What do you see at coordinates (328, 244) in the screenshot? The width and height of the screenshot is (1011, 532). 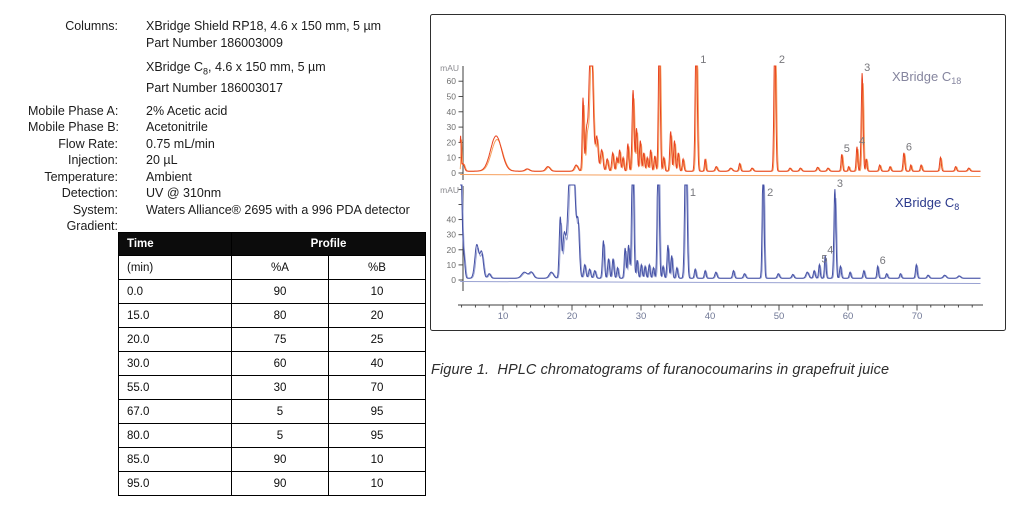 I see `header-profile: Profile` at bounding box center [328, 244].